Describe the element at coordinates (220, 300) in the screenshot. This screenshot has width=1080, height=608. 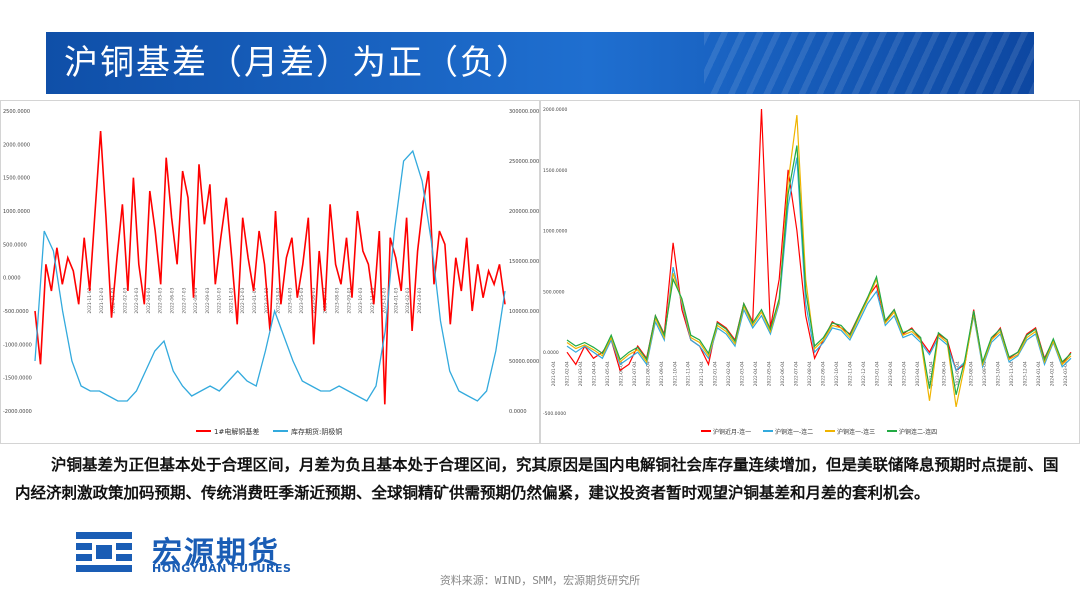
I see `x-tick-label: 2022-10-03` at that location.